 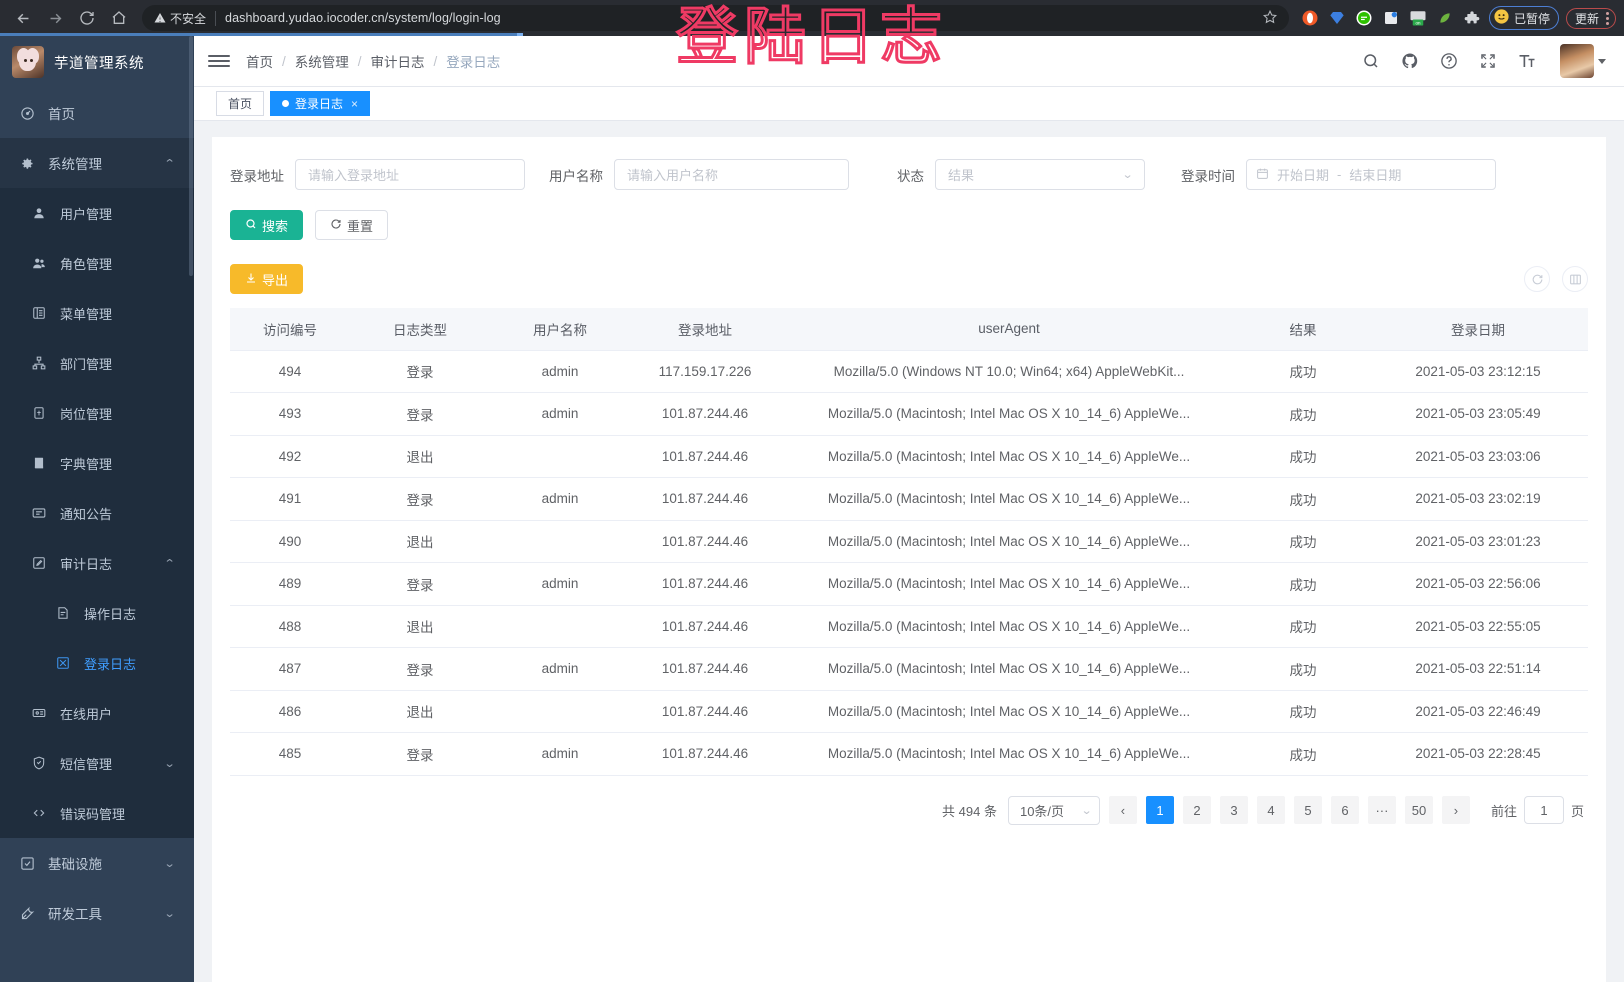 I want to click on jump-input: 1, so click(x=1543, y=810).